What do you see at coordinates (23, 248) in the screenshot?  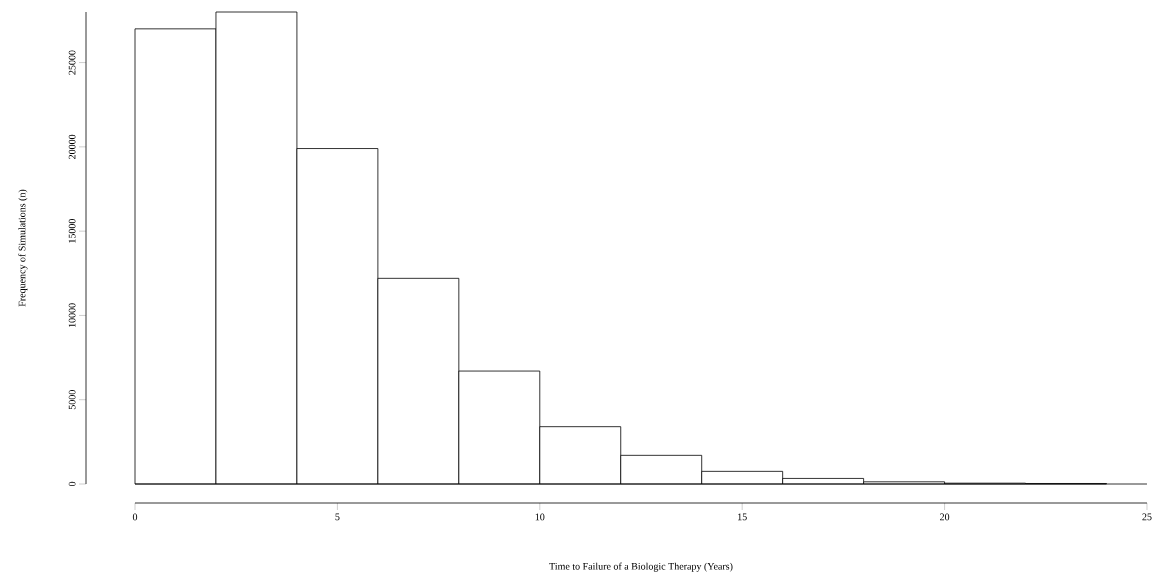 I see `y-axis-title: Frequency of Simulations (n)` at bounding box center [23, 248].